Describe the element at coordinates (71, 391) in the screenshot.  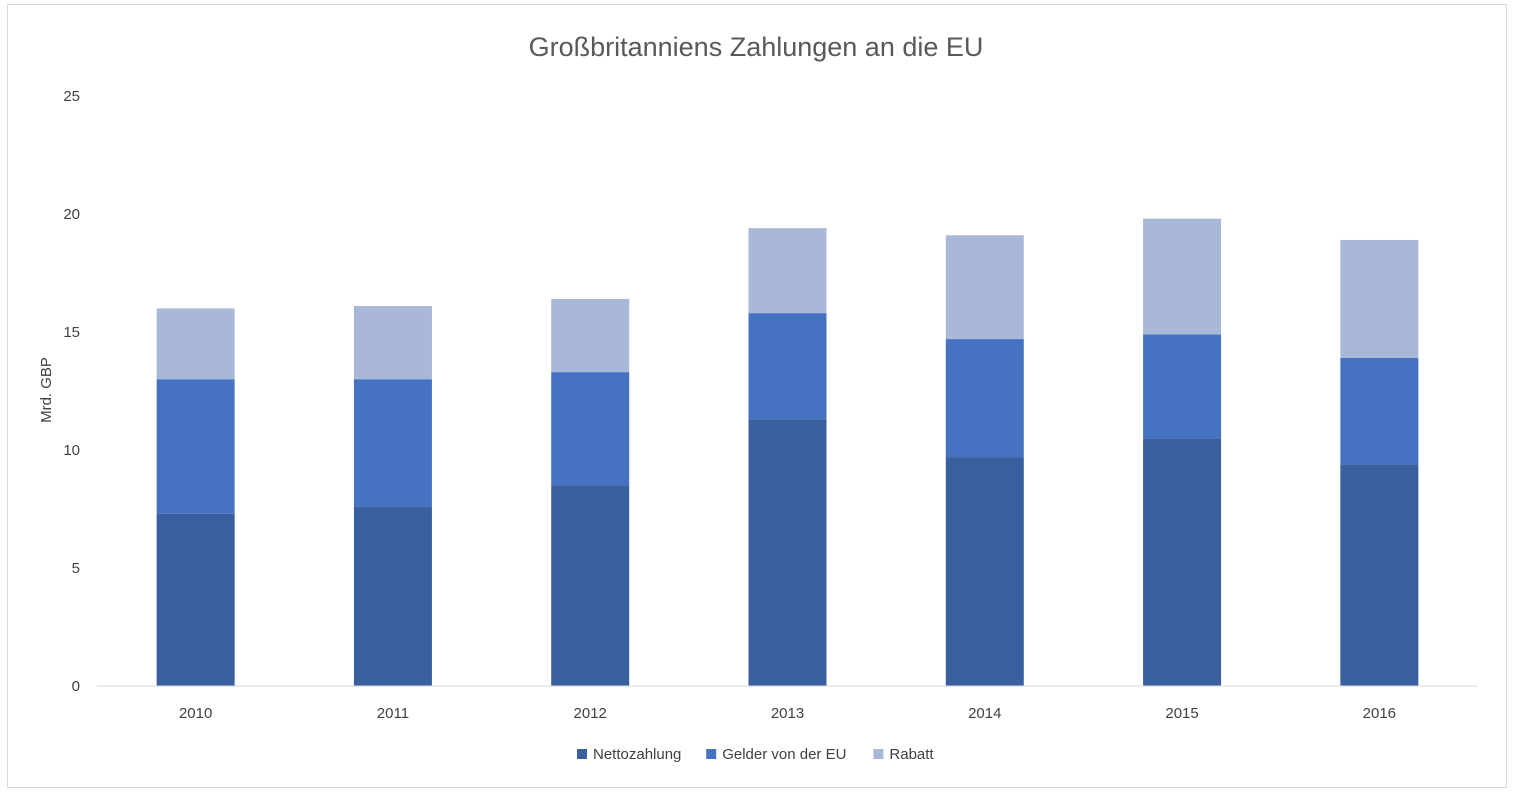
I see `y-axis-ticks: 0 5 10 15 20 25` at that location.